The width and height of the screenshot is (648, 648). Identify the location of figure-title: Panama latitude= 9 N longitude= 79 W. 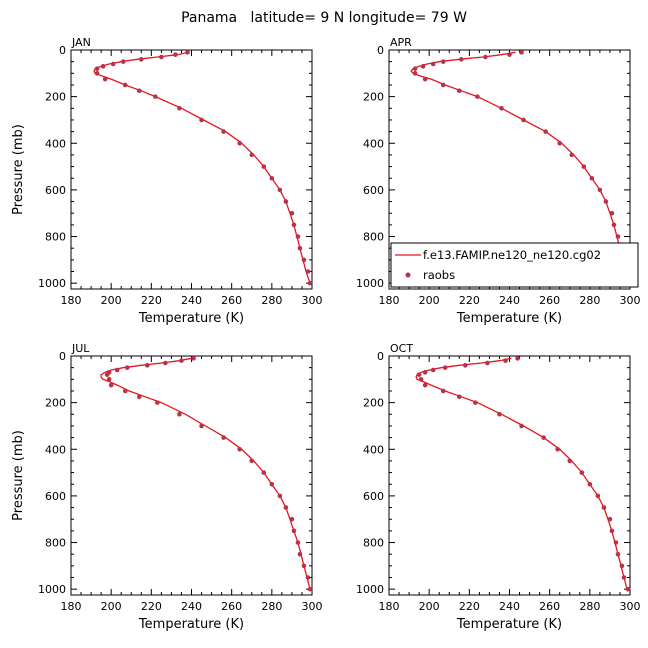
(324, 18).